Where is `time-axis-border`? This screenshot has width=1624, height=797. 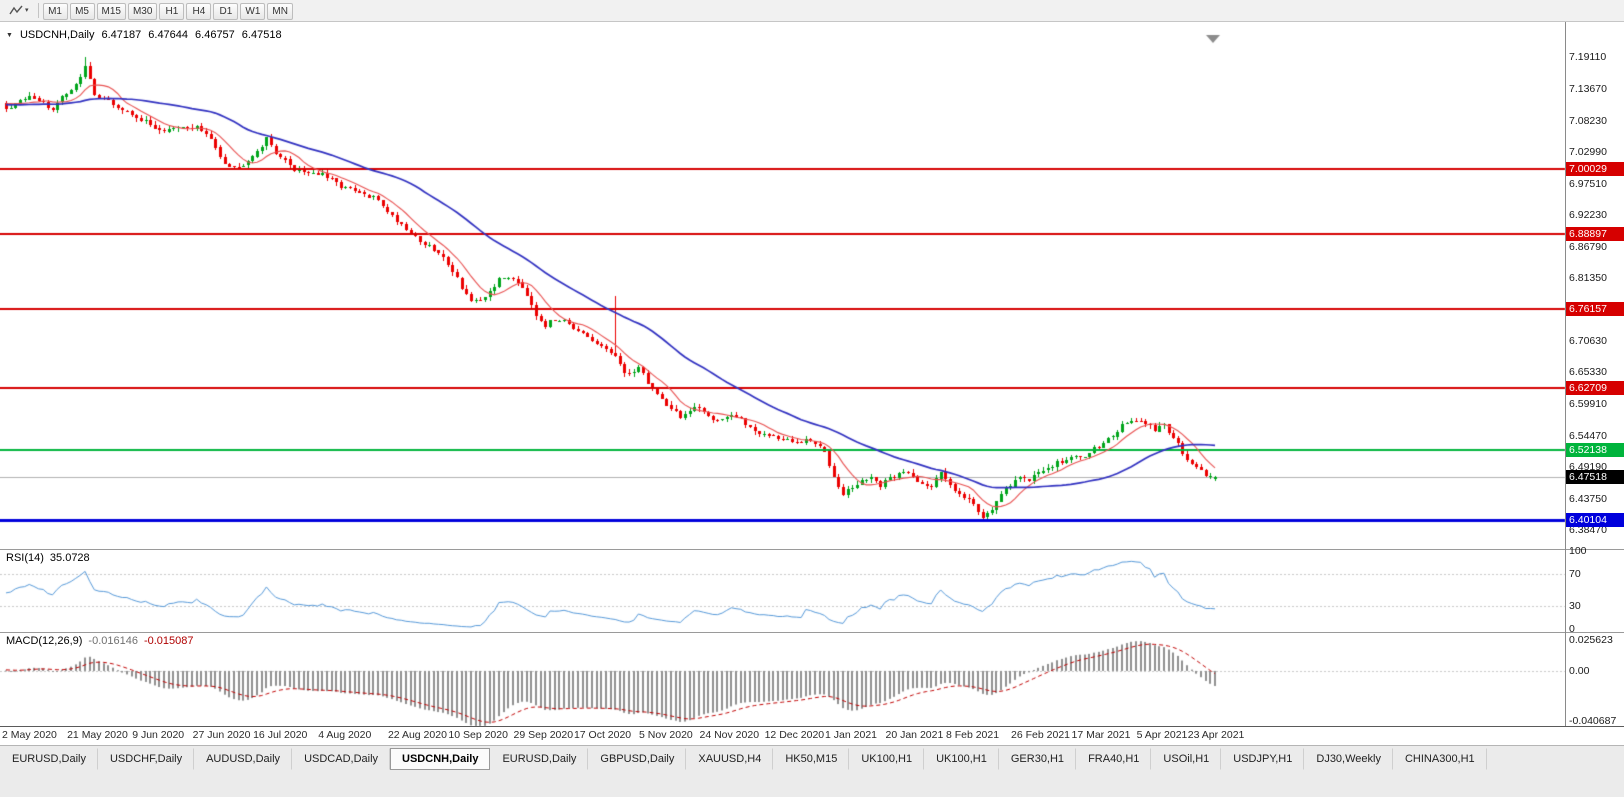
time-axis-border is located at coordinates (812, 726).